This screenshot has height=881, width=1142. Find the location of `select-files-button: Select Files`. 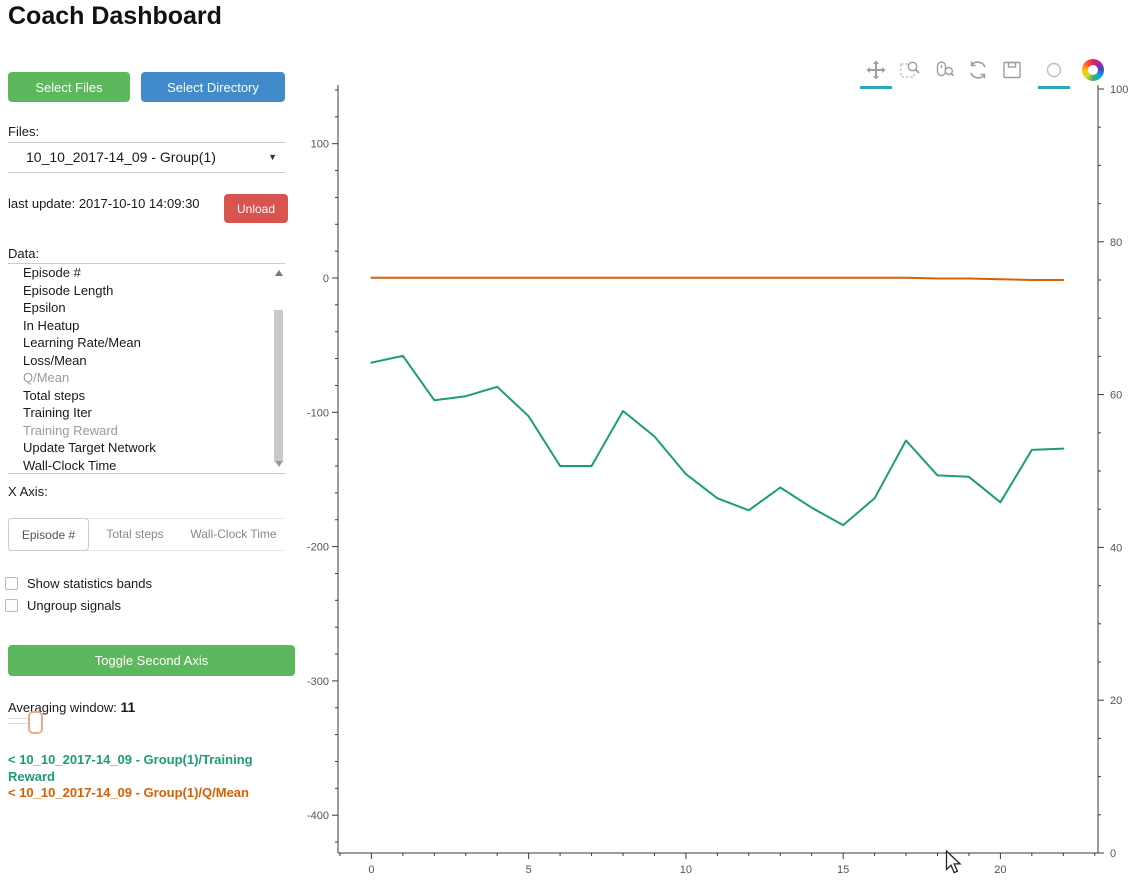

select-files-button: Select Files is located at coordinates (69, 87).